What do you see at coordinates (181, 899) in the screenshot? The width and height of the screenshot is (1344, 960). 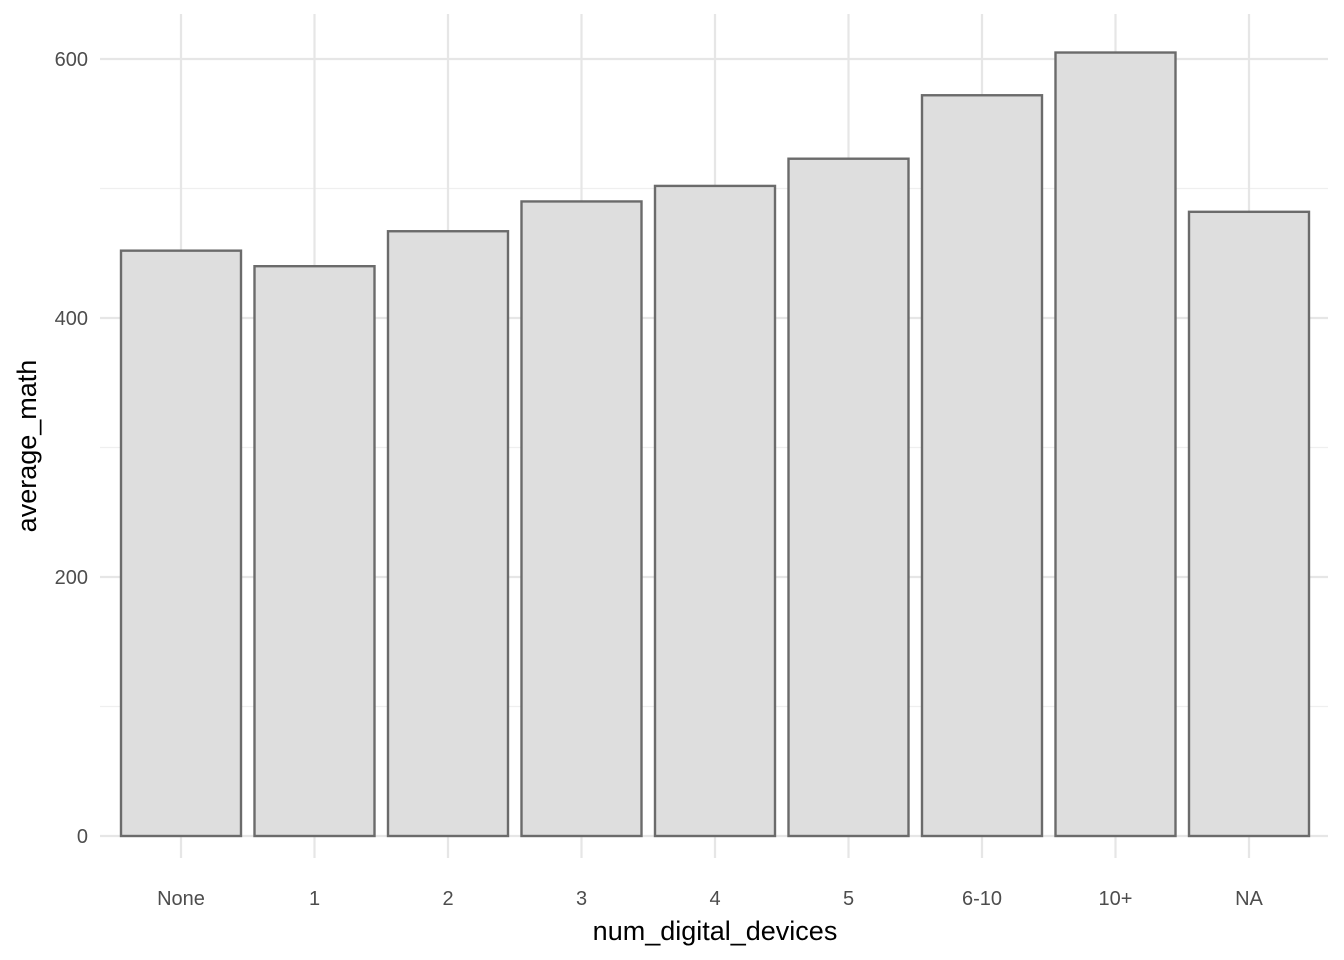 I see `x-tick-label: None` at bounding box center [181, 899].